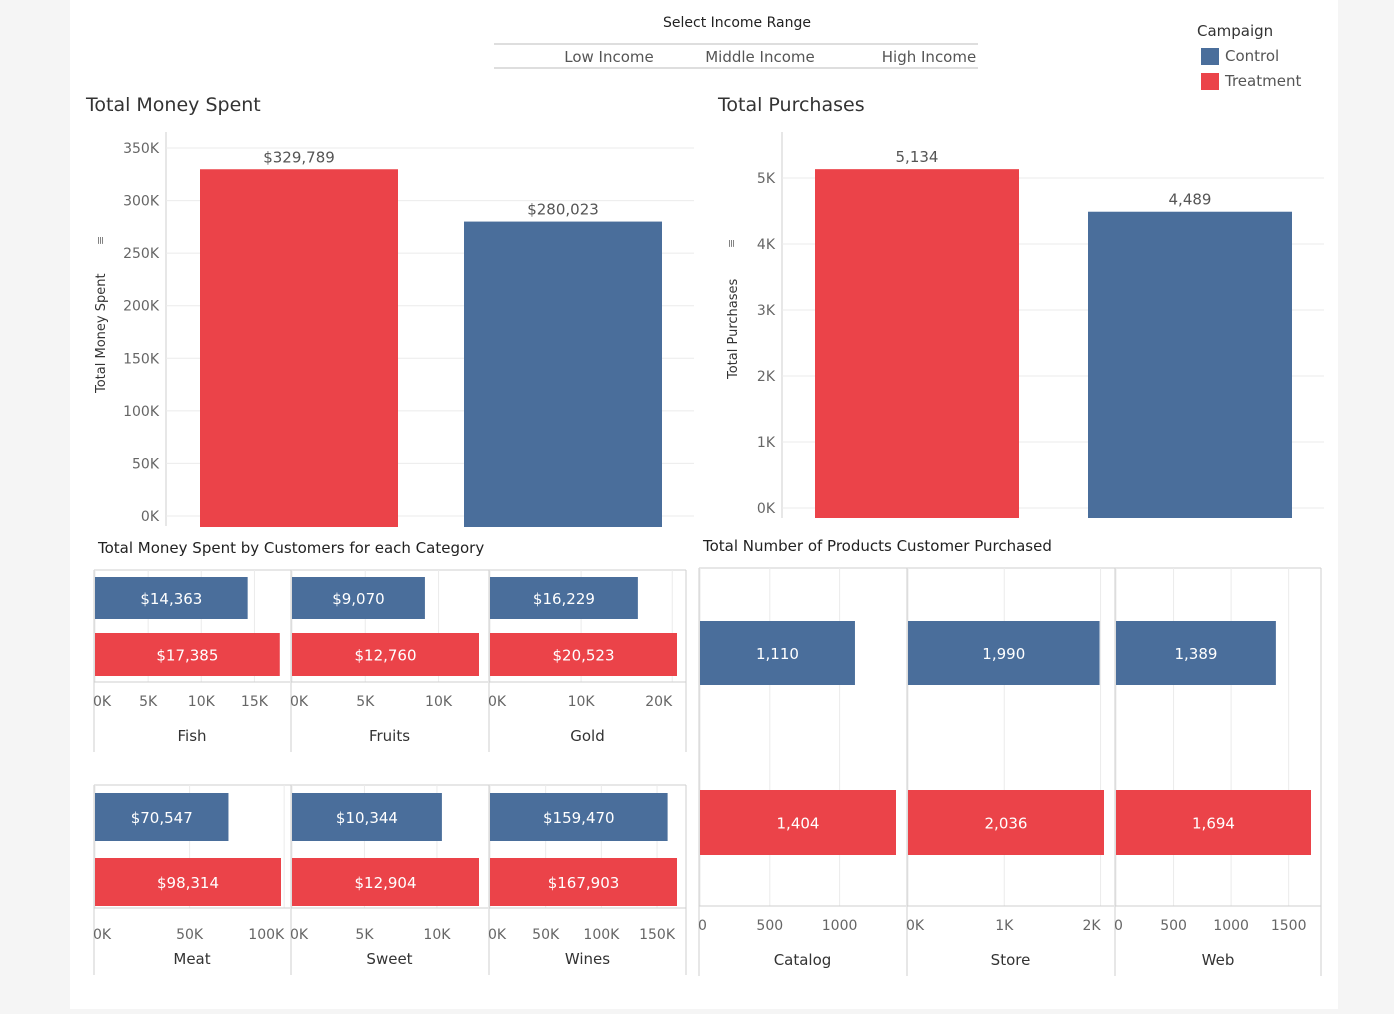 This screenshot has height=1014, width=1394. What do you see at coordinates (563, 210) in the screenshot?
I see `money-value-label-control: $280,023` at bounding box center [563, 210].